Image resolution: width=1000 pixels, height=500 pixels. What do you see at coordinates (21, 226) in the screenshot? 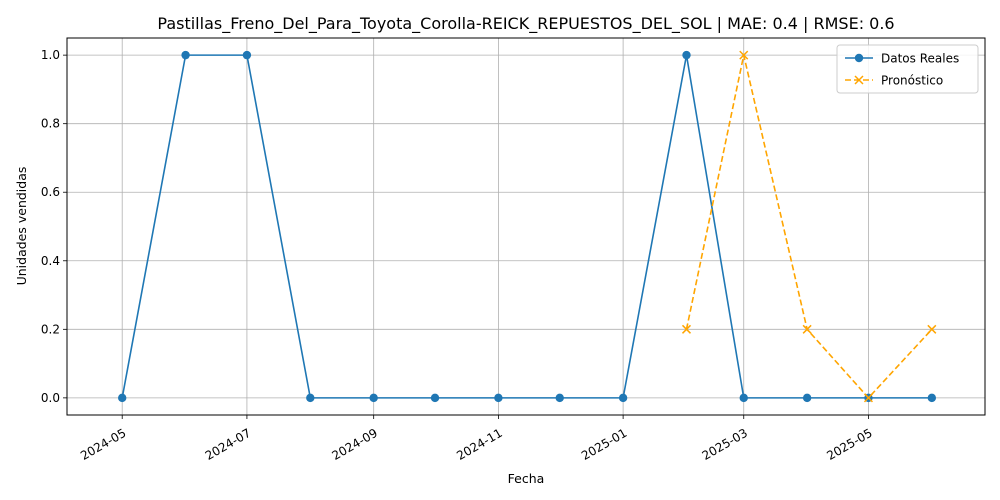
I see `y-axis-label: Unidades vendidas` at bounding box center [21, 226].